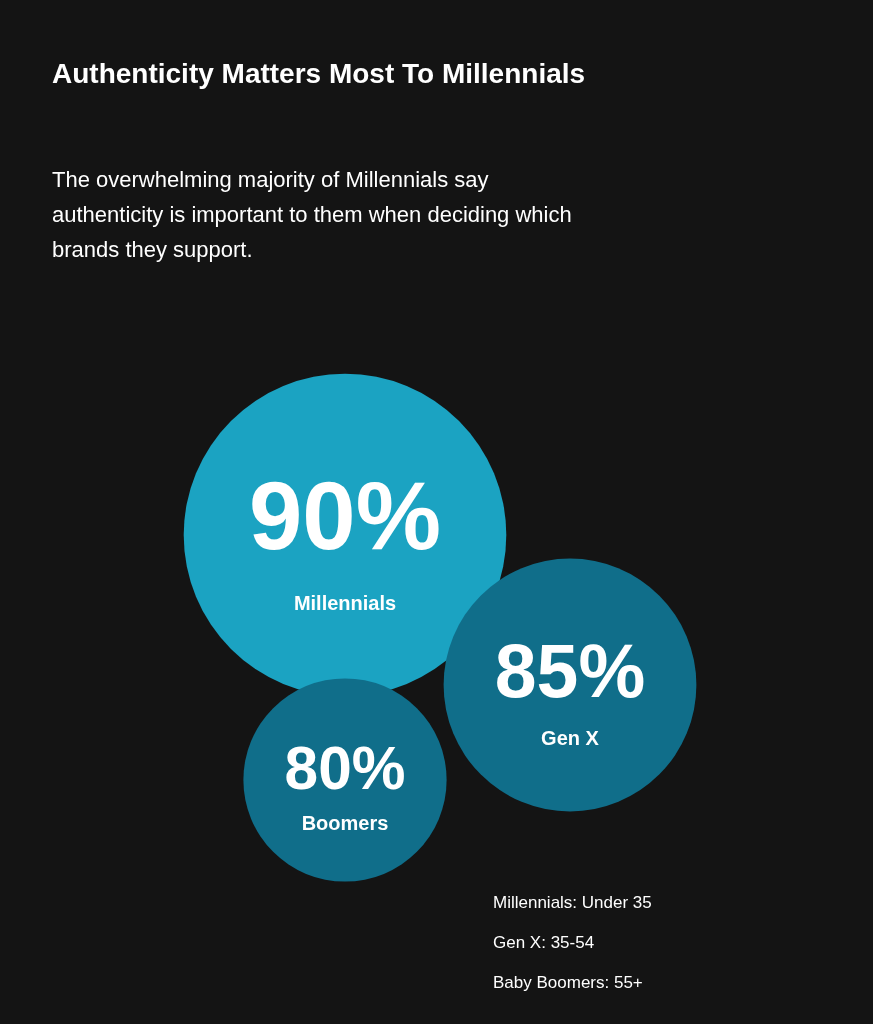  I want to click on text: The overwhelming majority of Millennials say authenticity is important to them when deciding which brands they support., so click(312, 214).